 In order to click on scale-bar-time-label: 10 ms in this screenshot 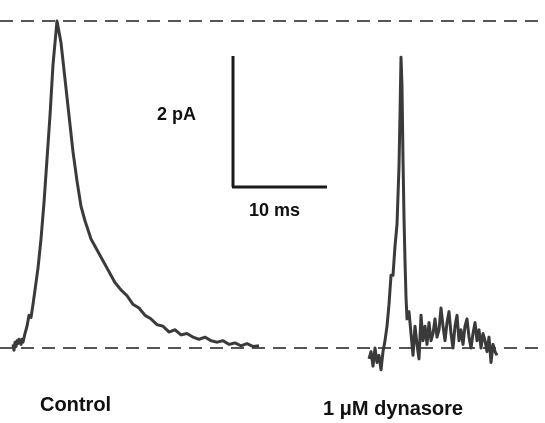, I will do `click(275, 210)`.